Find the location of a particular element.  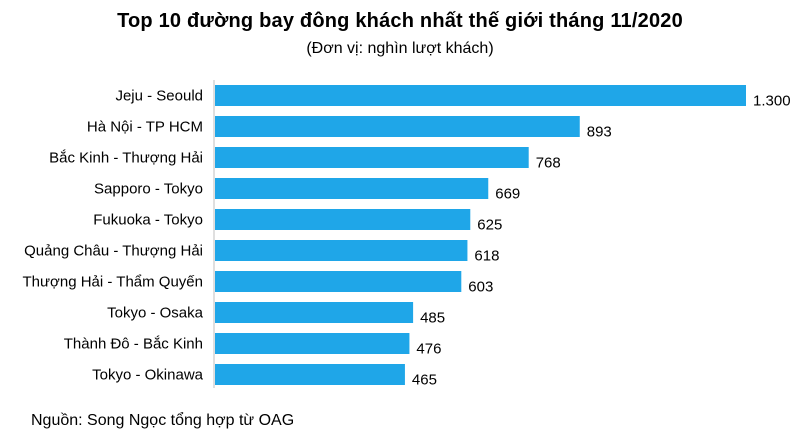

value-label: 768 is located at coordinates (548, 163).